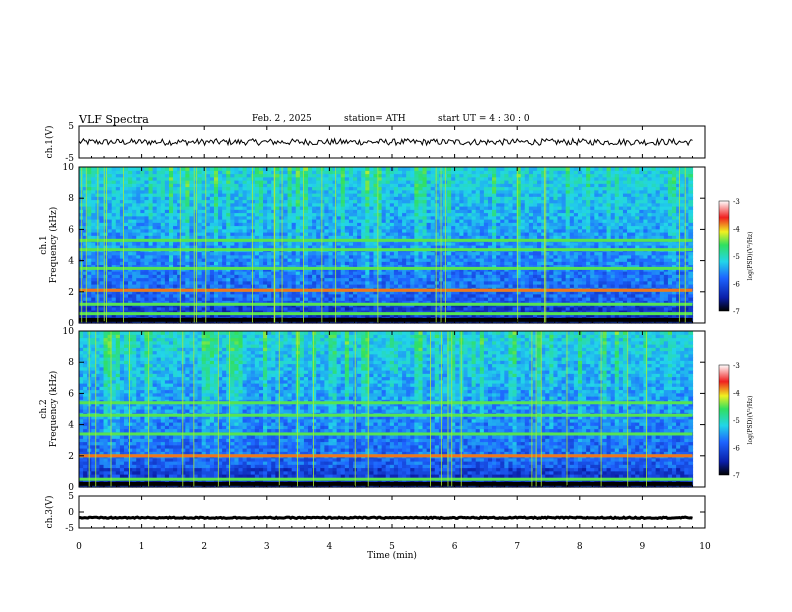  What do you see at coordinates (392, 555) in the screenshot?
I see `x-axis-label: Time (min)` at bounding box center [392, 555].